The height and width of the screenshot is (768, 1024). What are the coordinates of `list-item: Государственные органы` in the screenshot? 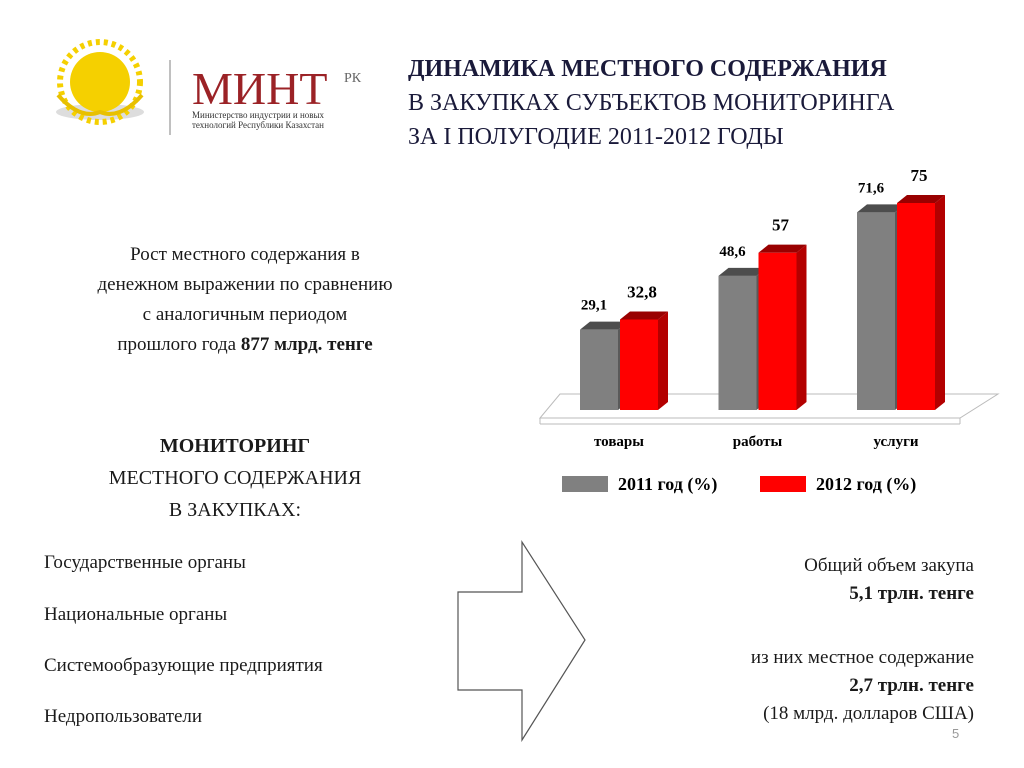 It's located at (145, 562).